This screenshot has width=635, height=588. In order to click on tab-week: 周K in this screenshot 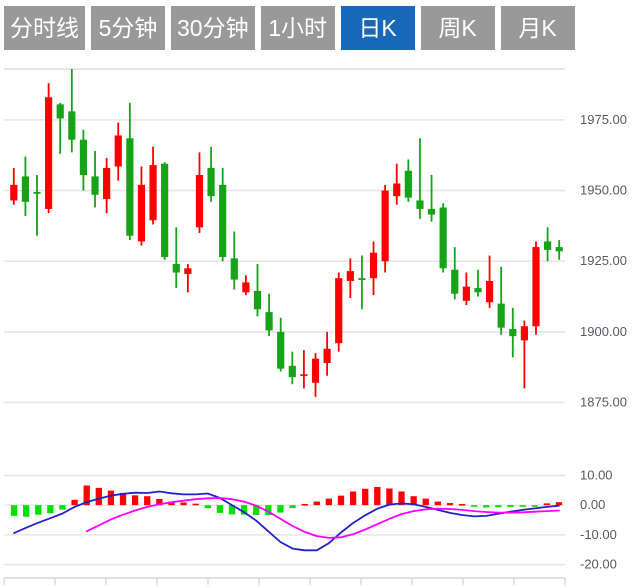, I will do `click(457, 28)`.